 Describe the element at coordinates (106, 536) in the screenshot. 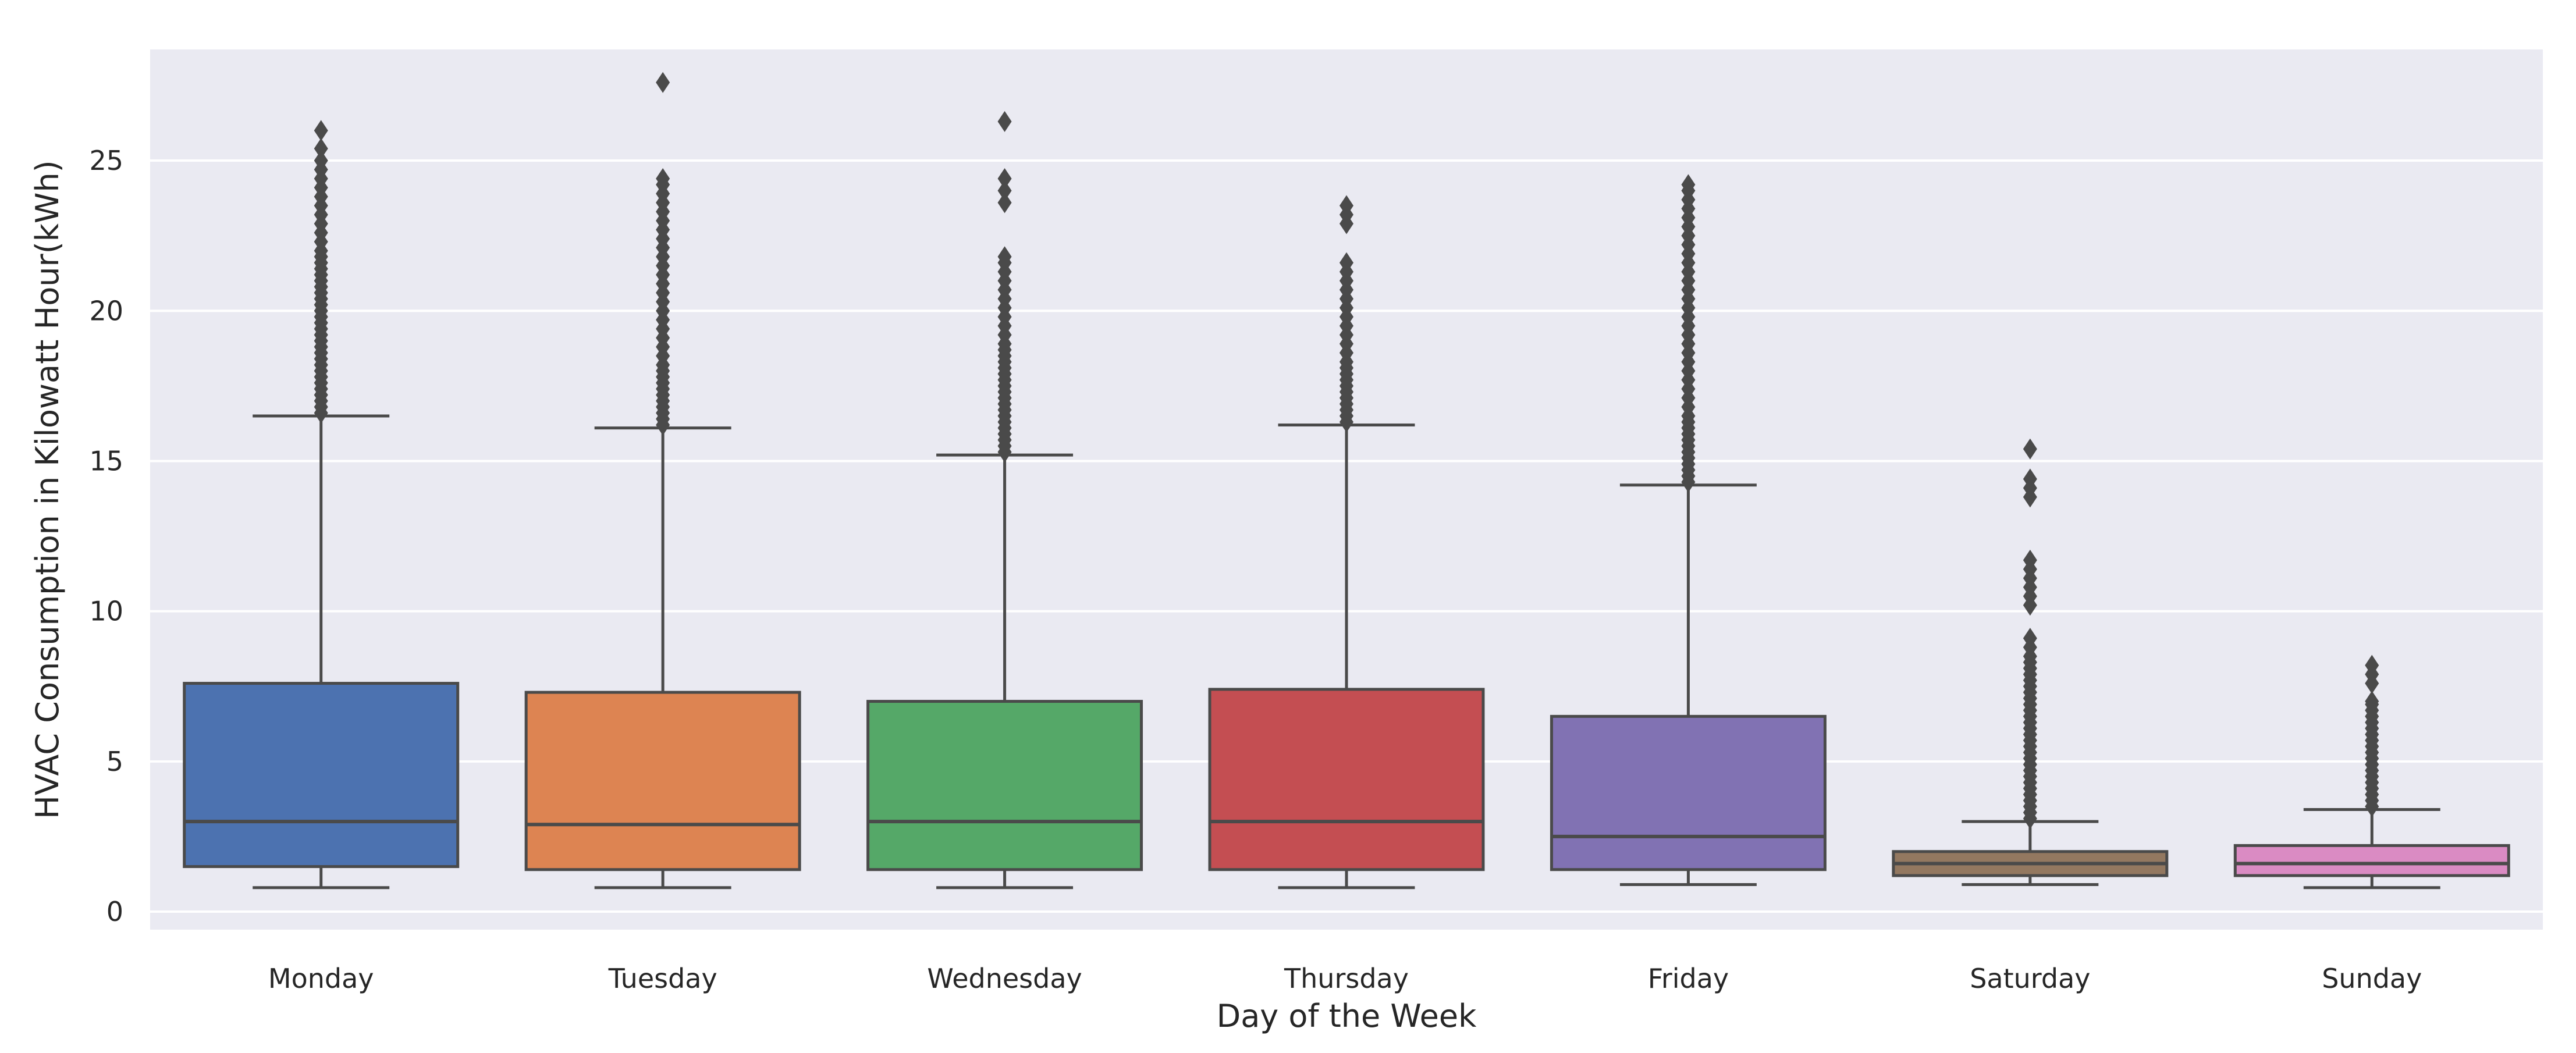

I see `y-tick-labels: 0 5 10 15 20 25` at that location.